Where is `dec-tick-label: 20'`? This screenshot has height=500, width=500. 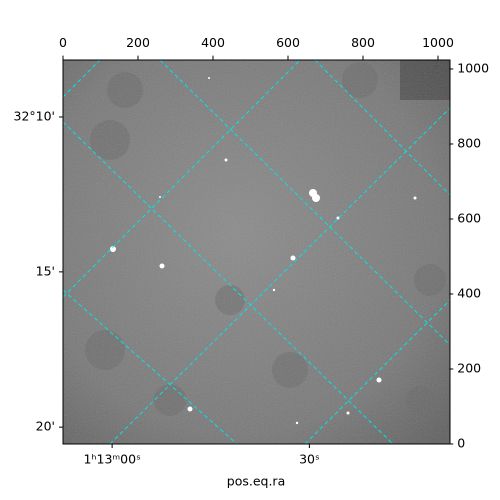 dec-tick-label: 20' is located at coordinates (45, 426).